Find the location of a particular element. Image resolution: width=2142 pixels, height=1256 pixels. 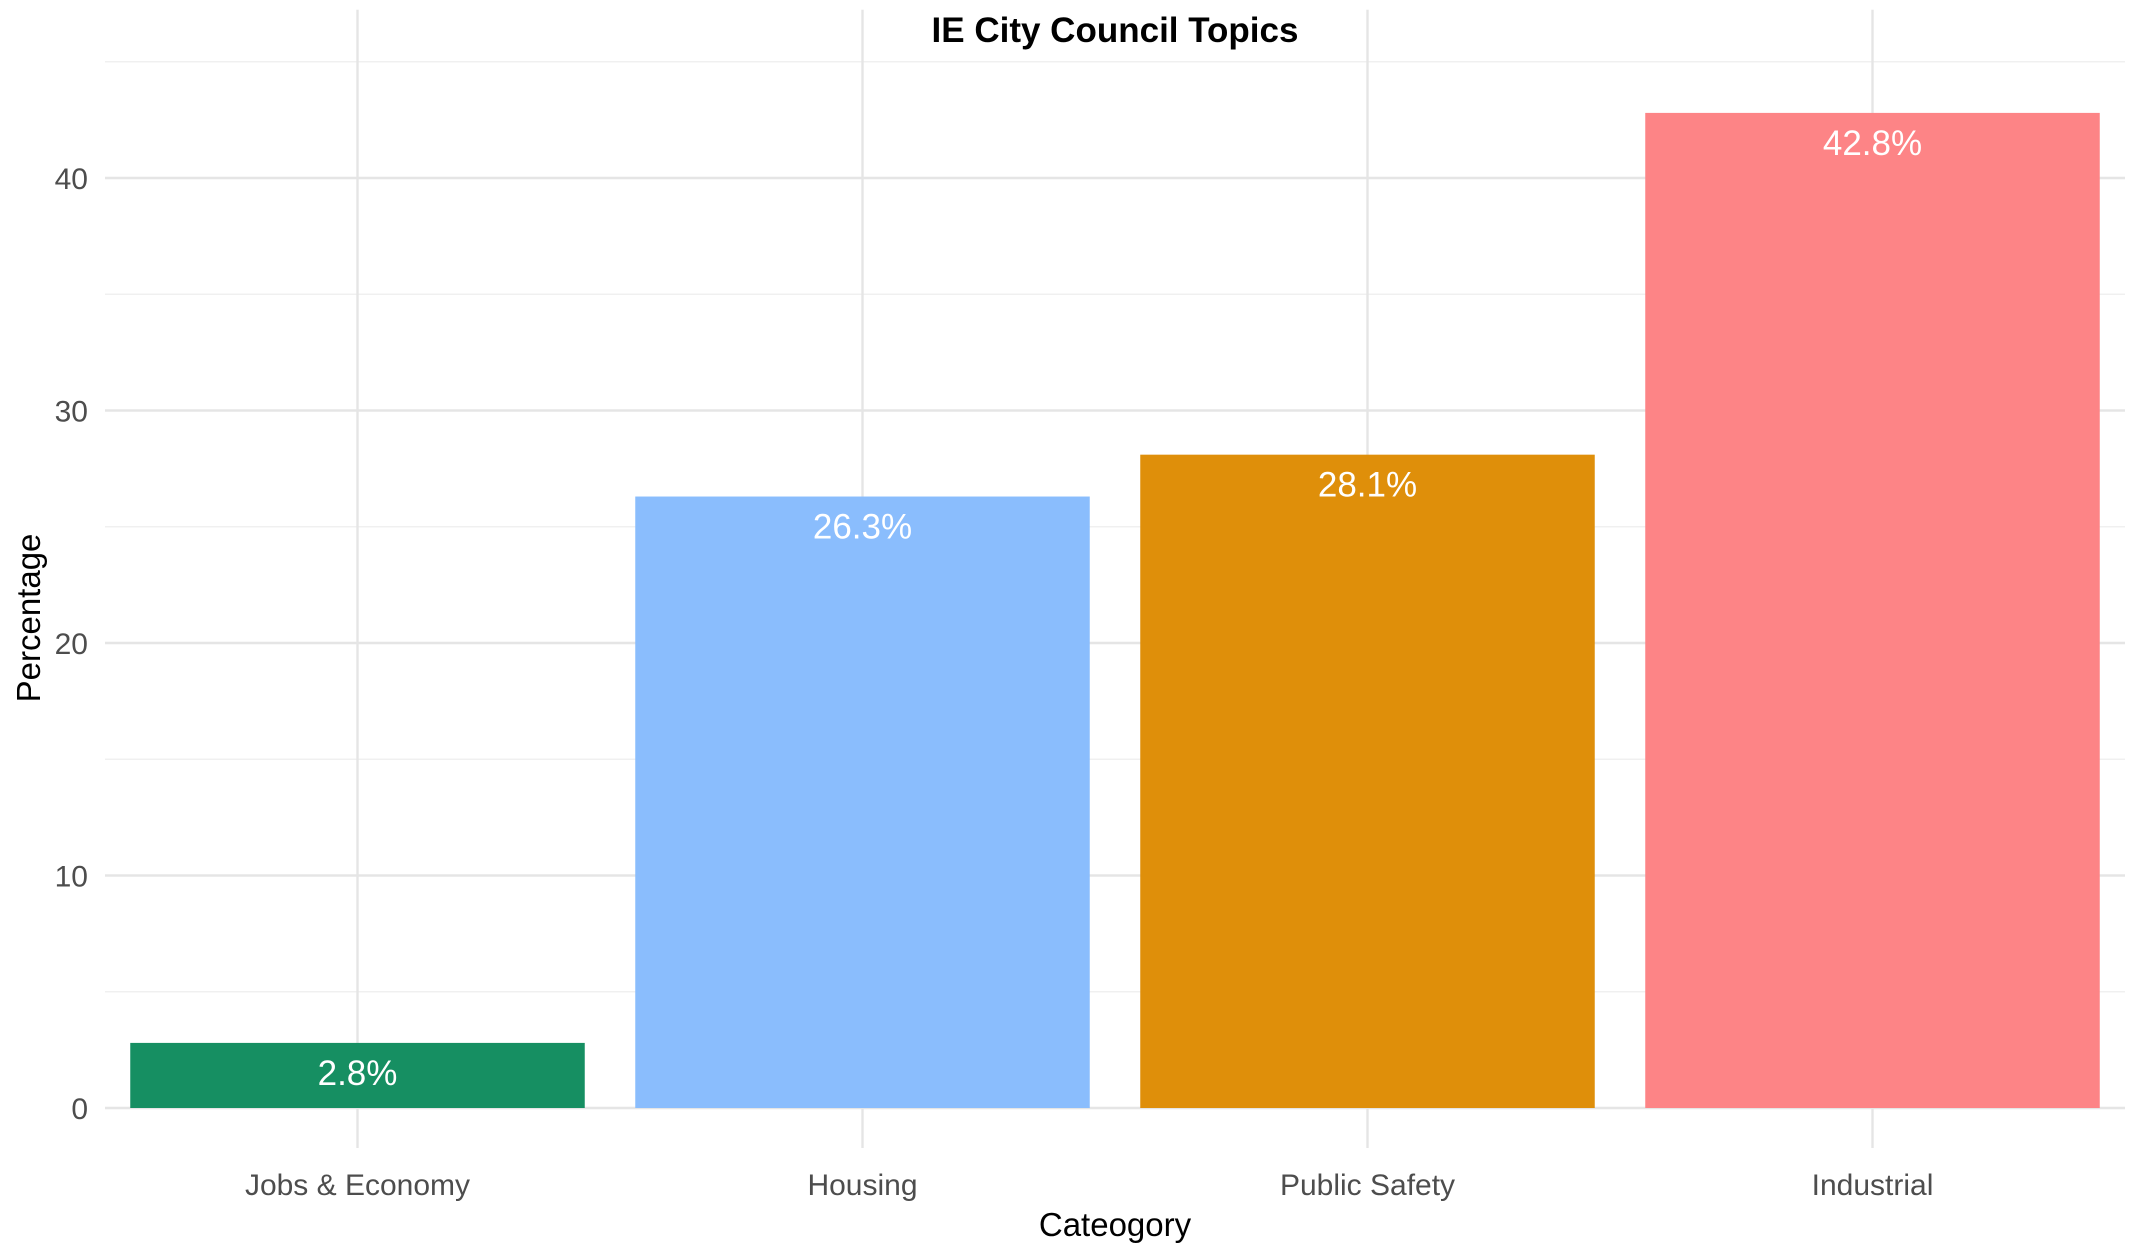

y-tick-label: 20 is located at coordinates (71, 644).